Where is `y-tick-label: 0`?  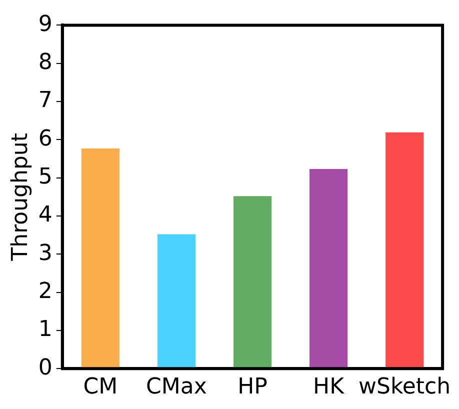 y-tick-label: 0 is located at coordinates (45, 367).